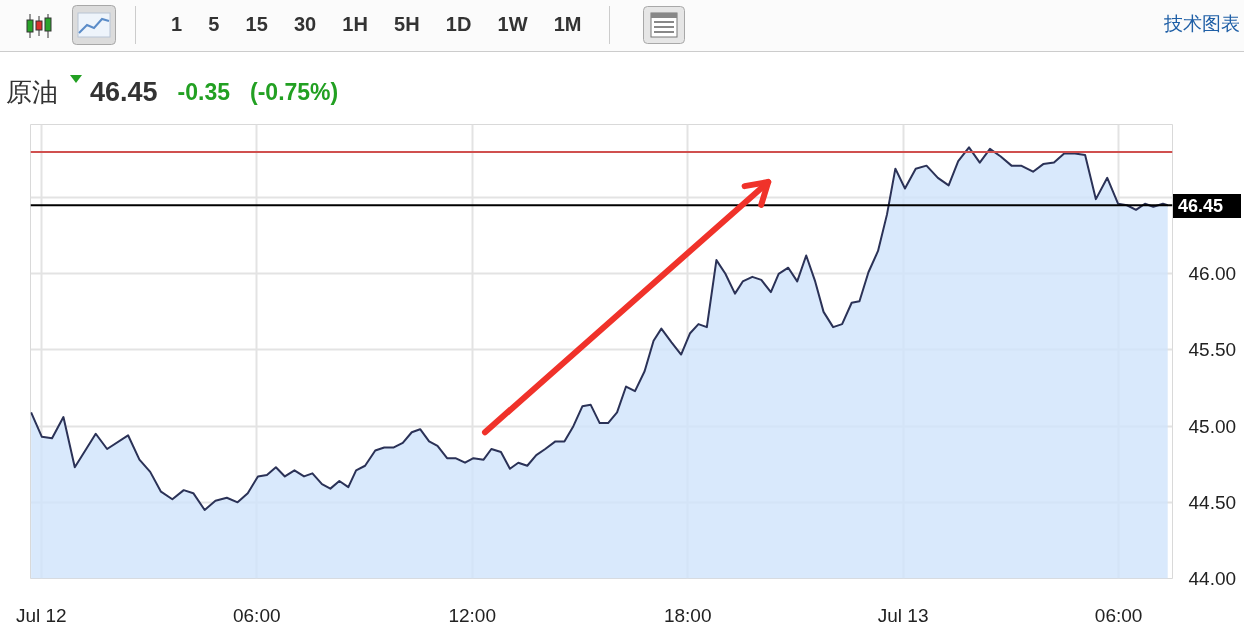 The height and width of the screenshot is (628, 1244). What do you see at coordinates (1212, 426) in the screenshot?
I see `y-tick-label: 45.00` at bounding box center [1212, 426].